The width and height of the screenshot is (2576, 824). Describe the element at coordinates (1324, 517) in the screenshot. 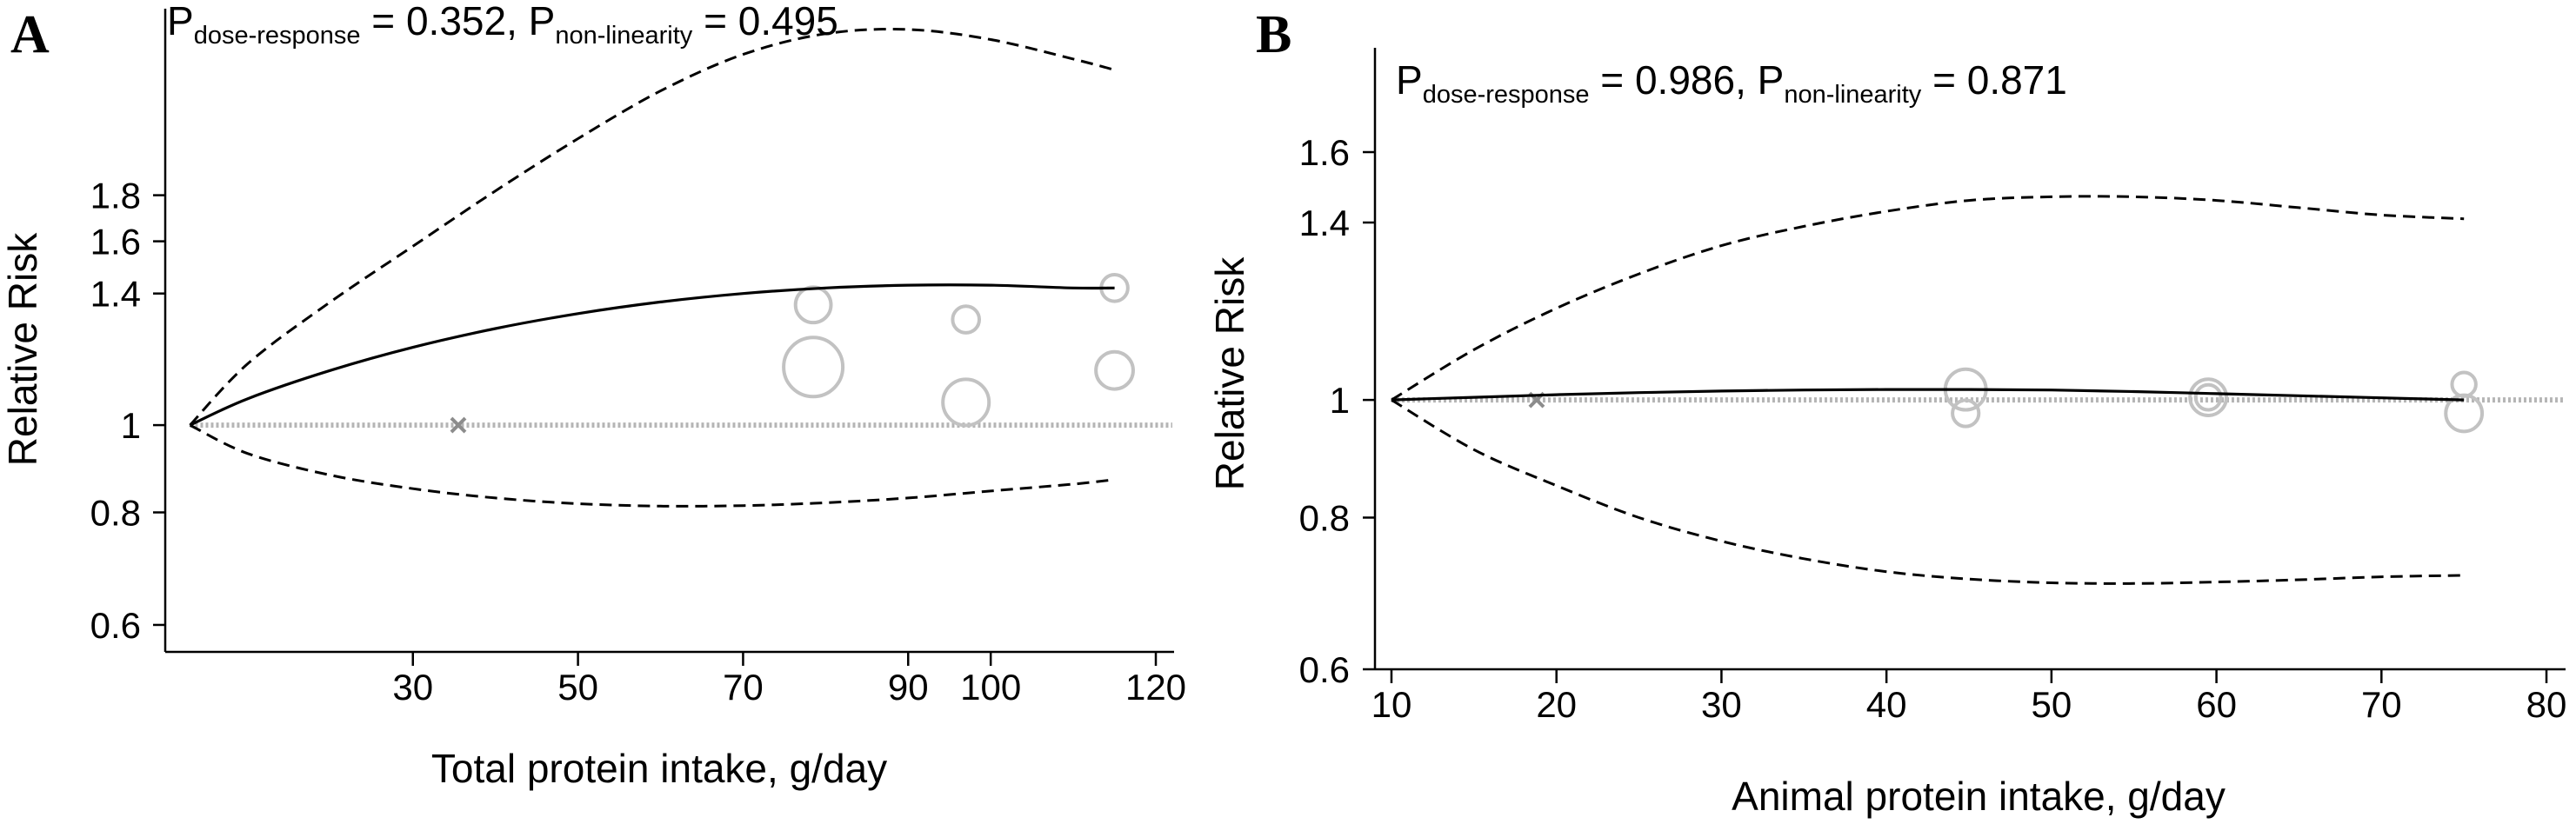

I see `panel-b-y-tick-label: 0.8` at that location.